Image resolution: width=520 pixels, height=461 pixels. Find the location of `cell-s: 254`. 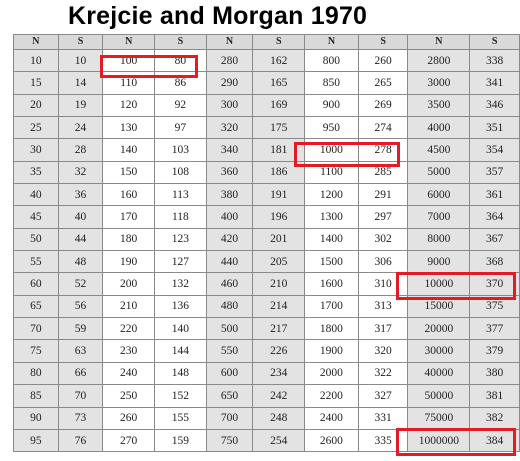

cell-s: 254 is located at coordinates (279, 440).